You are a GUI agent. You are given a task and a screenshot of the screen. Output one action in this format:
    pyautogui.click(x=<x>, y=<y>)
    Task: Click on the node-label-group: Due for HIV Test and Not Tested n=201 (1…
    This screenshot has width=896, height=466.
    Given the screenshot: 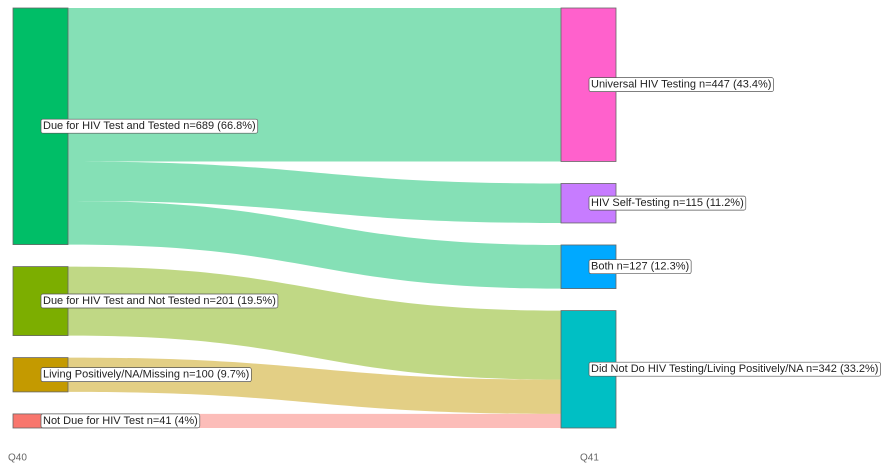 What is the action you would take?
    pyautogui.click(x=159, y=301)
    